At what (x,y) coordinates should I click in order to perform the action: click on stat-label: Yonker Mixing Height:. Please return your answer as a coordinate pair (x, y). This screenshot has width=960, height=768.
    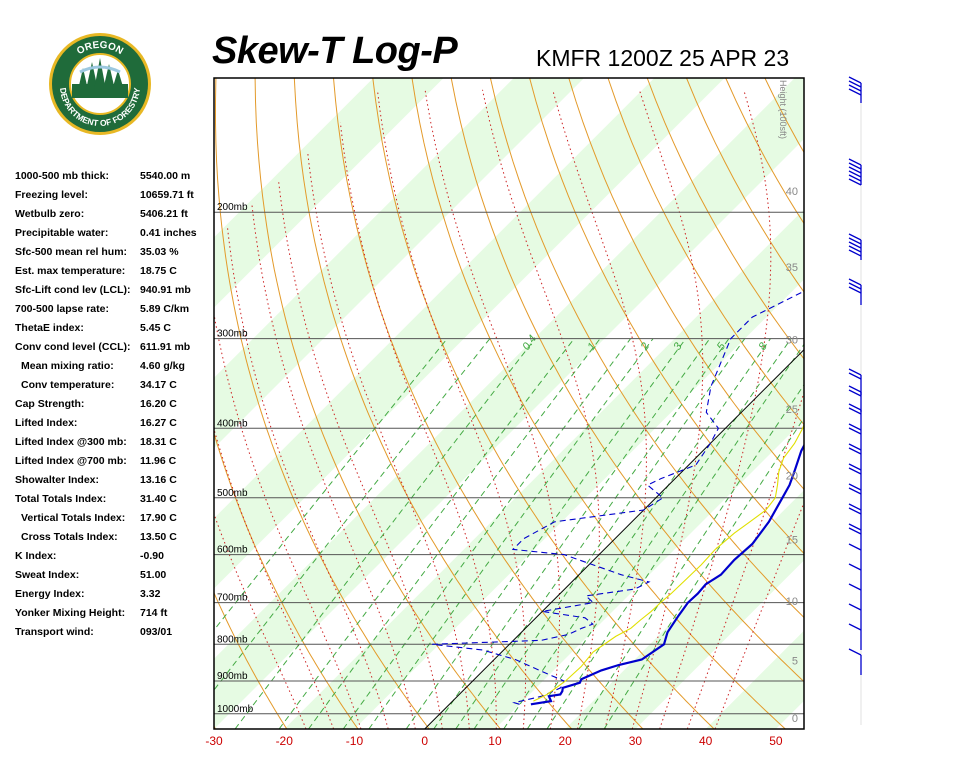
    Looking at the image, I should click on (70, 613).